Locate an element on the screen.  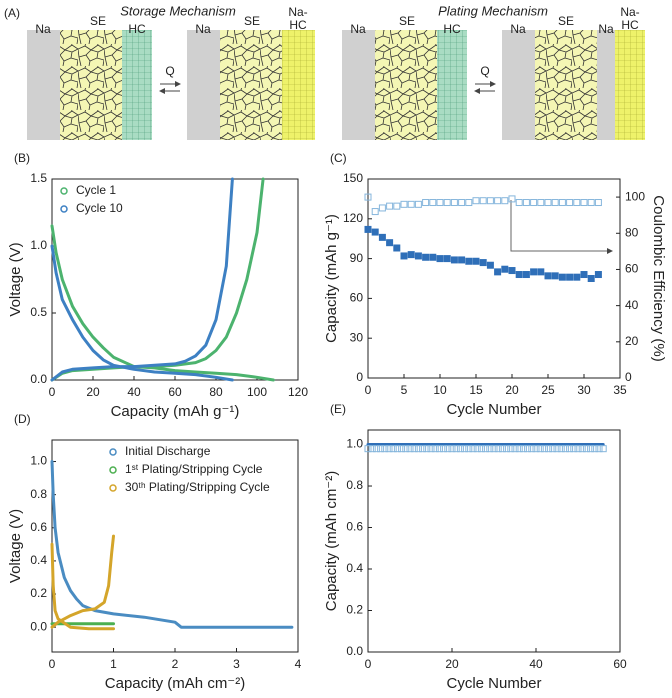
layer-label: Na-HC is located at coordinates (630, 18).